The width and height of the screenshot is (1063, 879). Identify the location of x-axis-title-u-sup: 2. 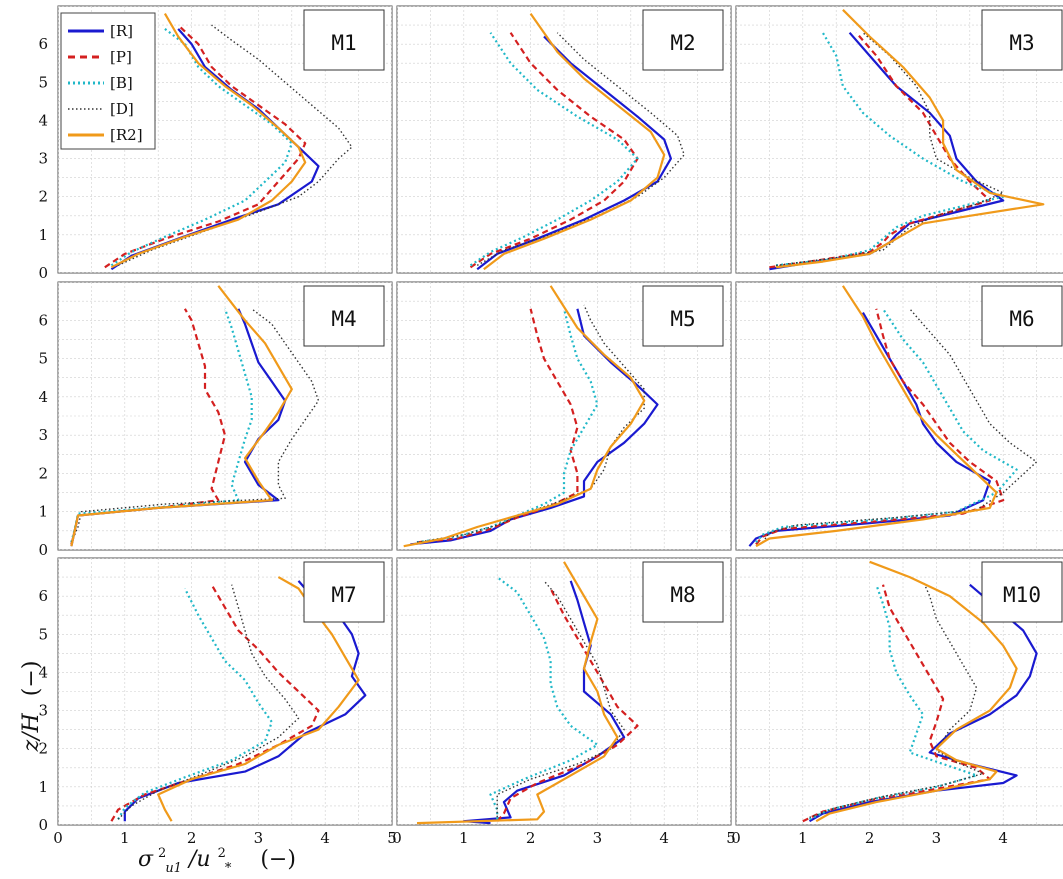
(222, 853).